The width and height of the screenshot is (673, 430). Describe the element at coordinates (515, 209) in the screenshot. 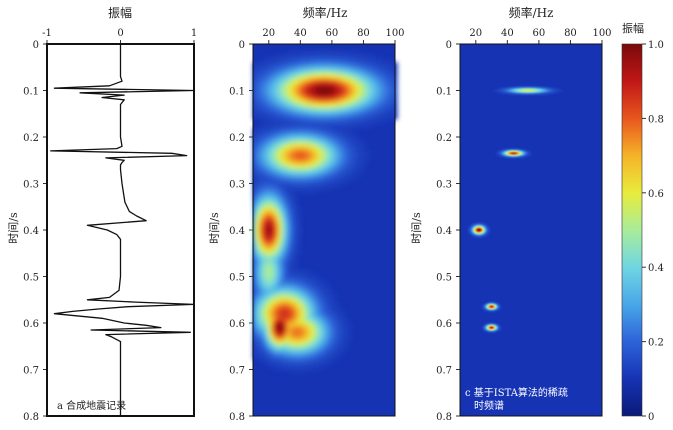

I see `panel-c-plot-area` at that location.